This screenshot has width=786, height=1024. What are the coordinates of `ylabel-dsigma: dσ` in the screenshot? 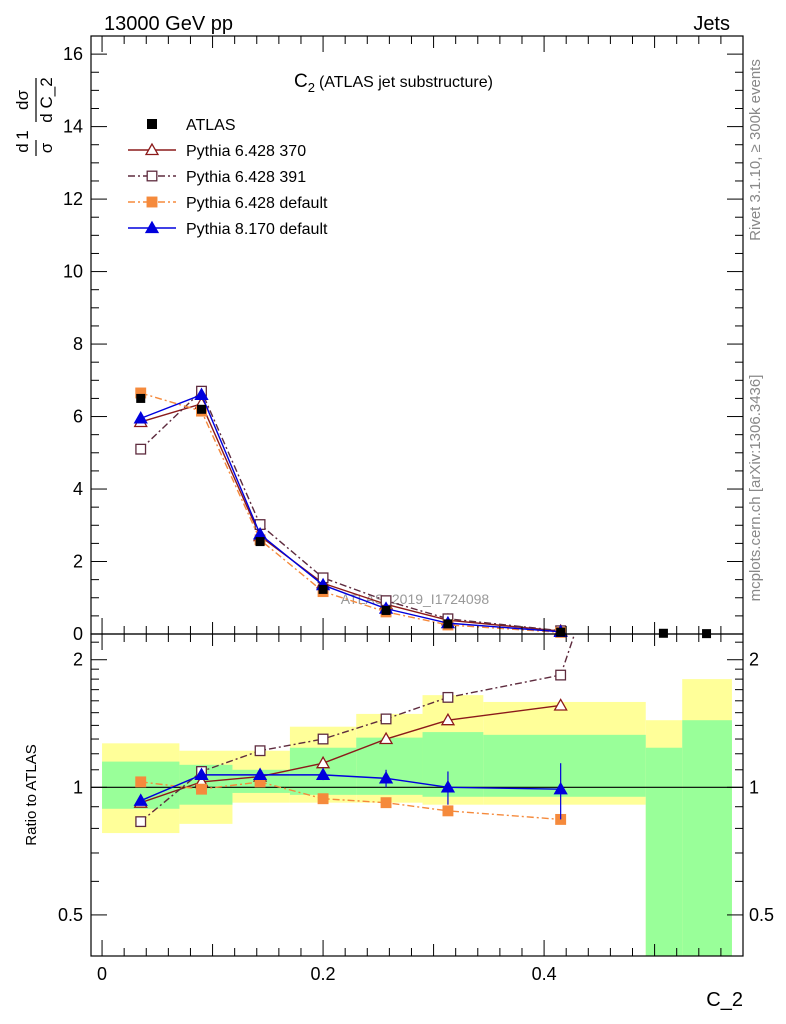 It's located at (22, 100).